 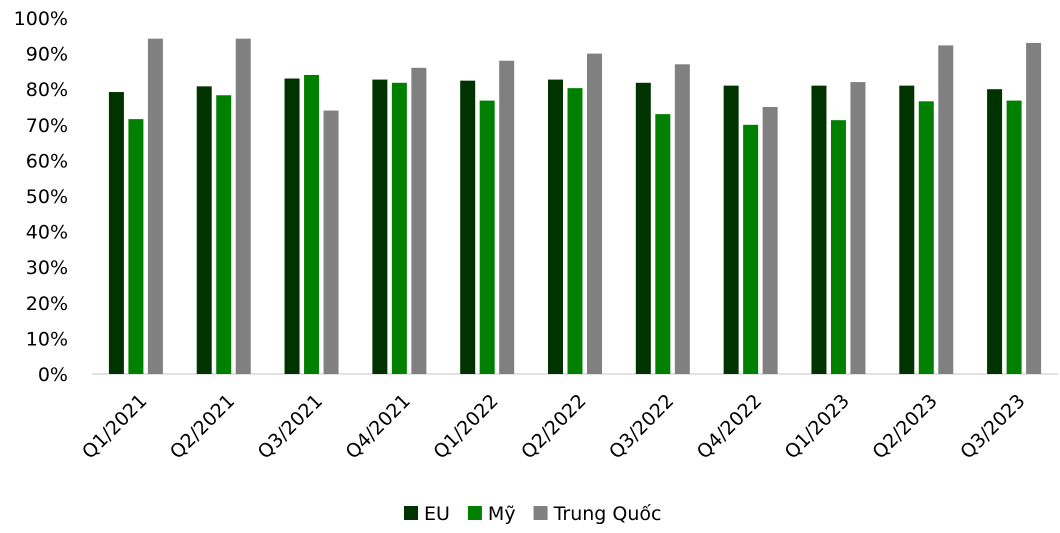 I want to click on x-tick-label: Q1/2023, so click(x=817, y=426).